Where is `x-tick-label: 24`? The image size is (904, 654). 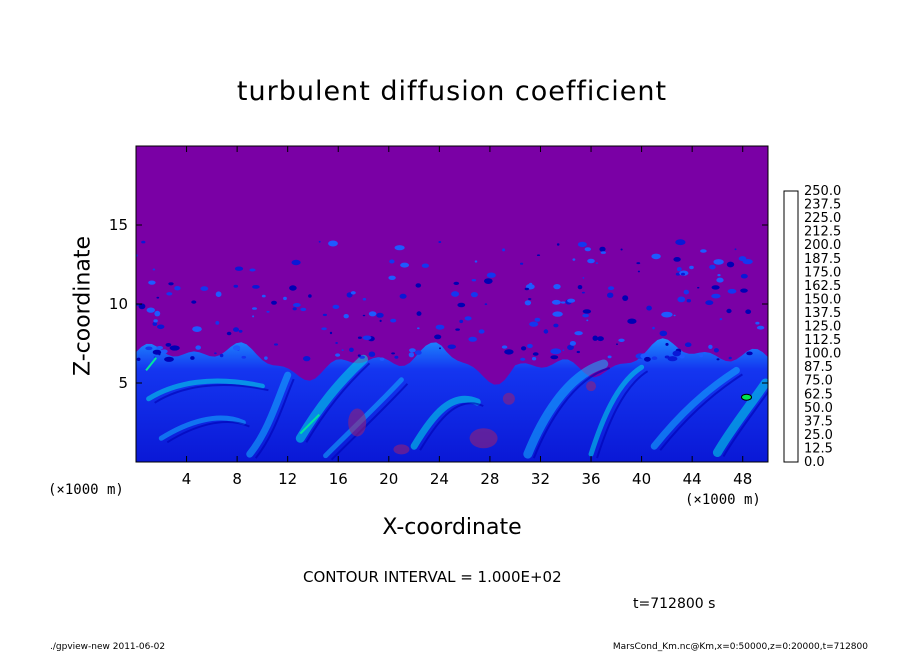
x-tick-label: 24 is located at coordinates (439, 479).